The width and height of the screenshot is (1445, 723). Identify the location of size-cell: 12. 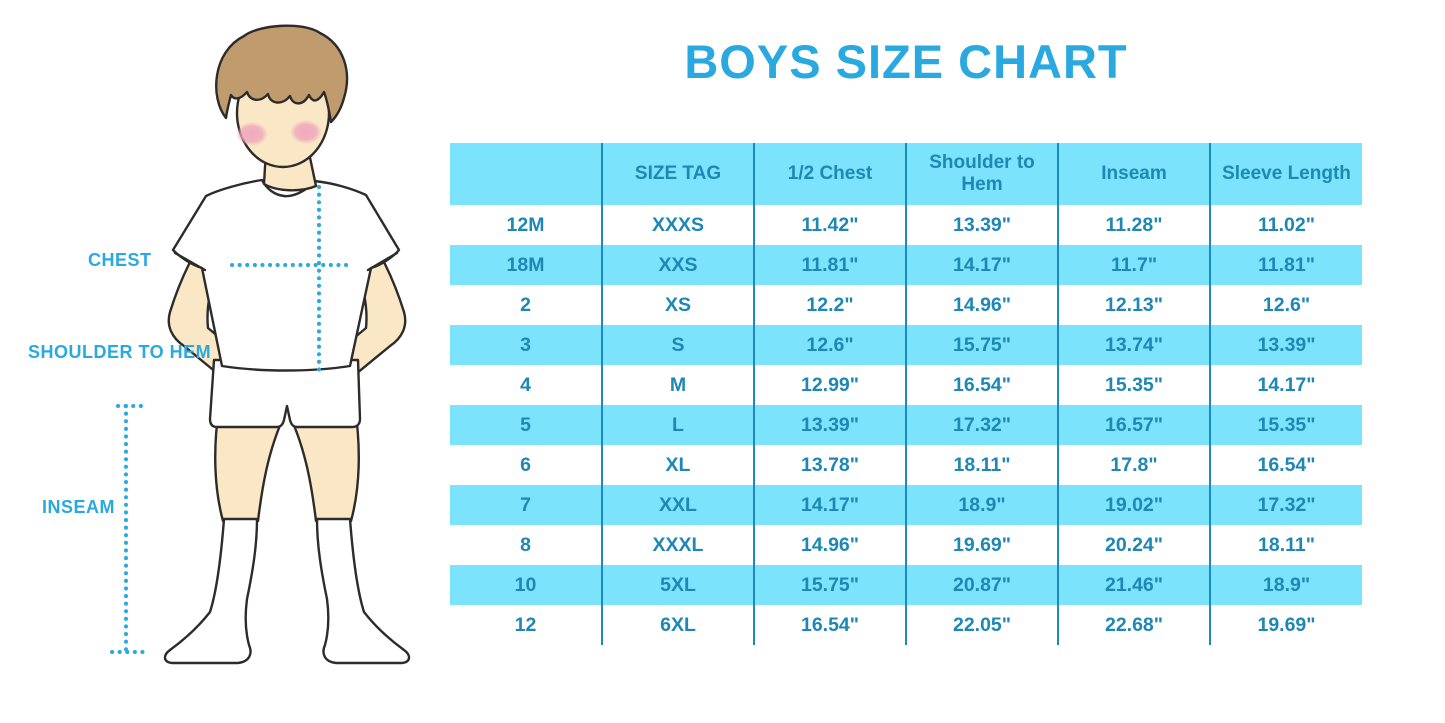
(525, 624).